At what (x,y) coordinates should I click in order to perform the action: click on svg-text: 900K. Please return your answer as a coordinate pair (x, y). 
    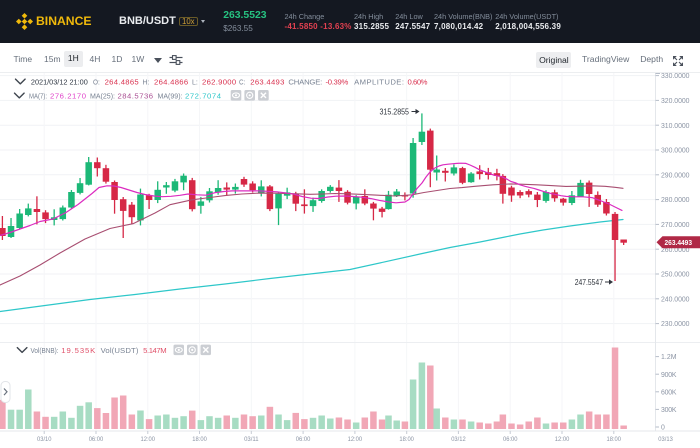
    Looking at the image, I should click on (669, 375).